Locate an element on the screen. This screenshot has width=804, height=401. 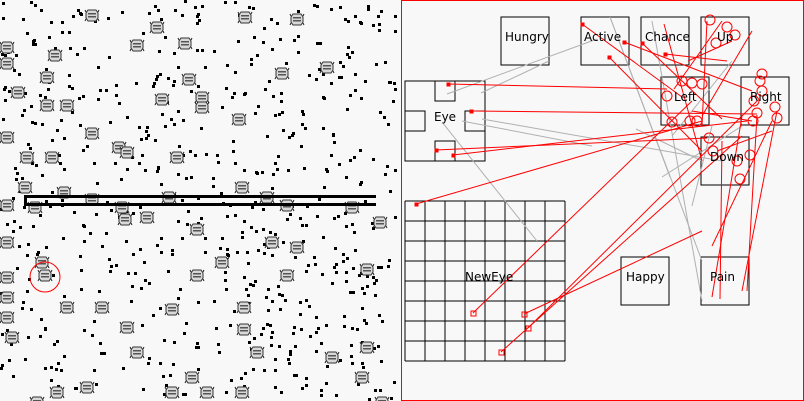
selected-bug-highlight is located at coordinates (45, 277).